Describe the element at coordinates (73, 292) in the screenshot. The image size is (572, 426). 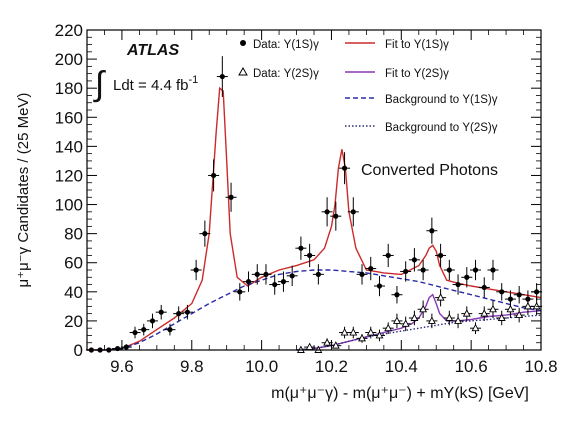
I see `y-tick-label: 40` at that location.